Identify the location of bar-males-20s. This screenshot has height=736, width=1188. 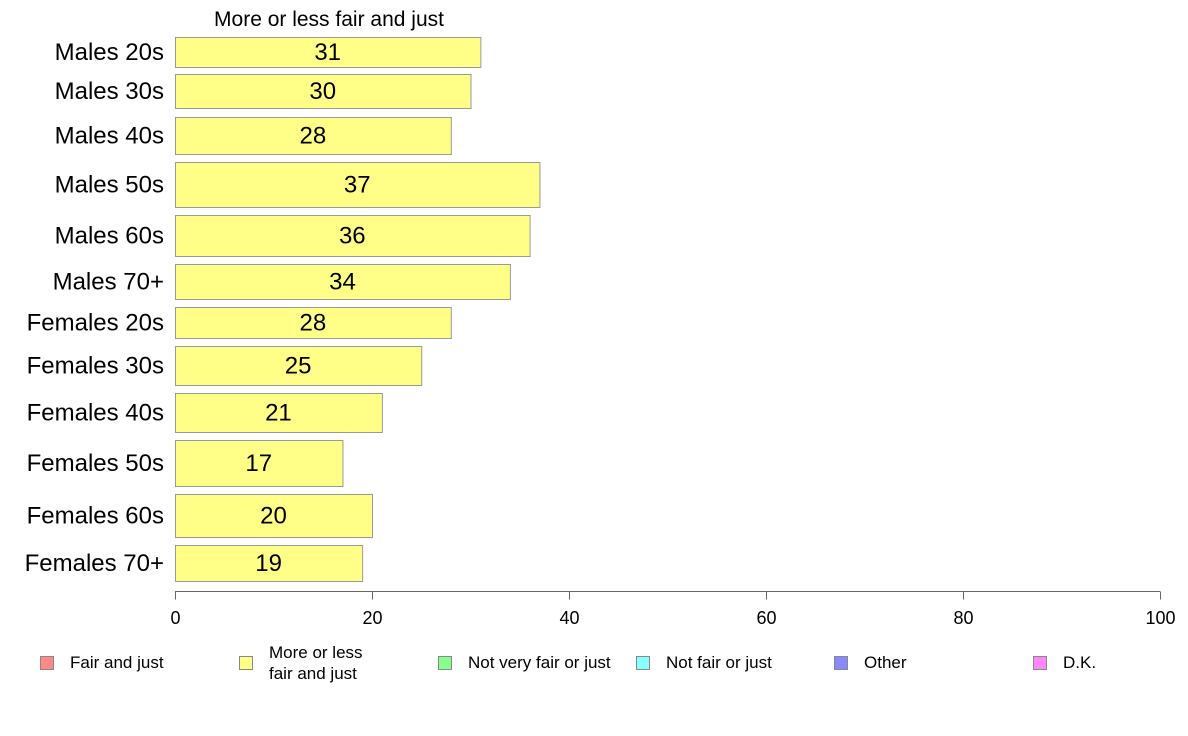
(328, 52).